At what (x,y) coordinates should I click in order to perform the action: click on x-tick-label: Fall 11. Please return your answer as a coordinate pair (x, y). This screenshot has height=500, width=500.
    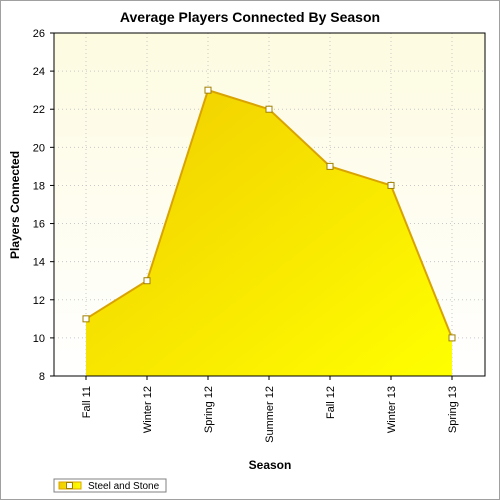
    Looking at the image, I should click on (87, 402).